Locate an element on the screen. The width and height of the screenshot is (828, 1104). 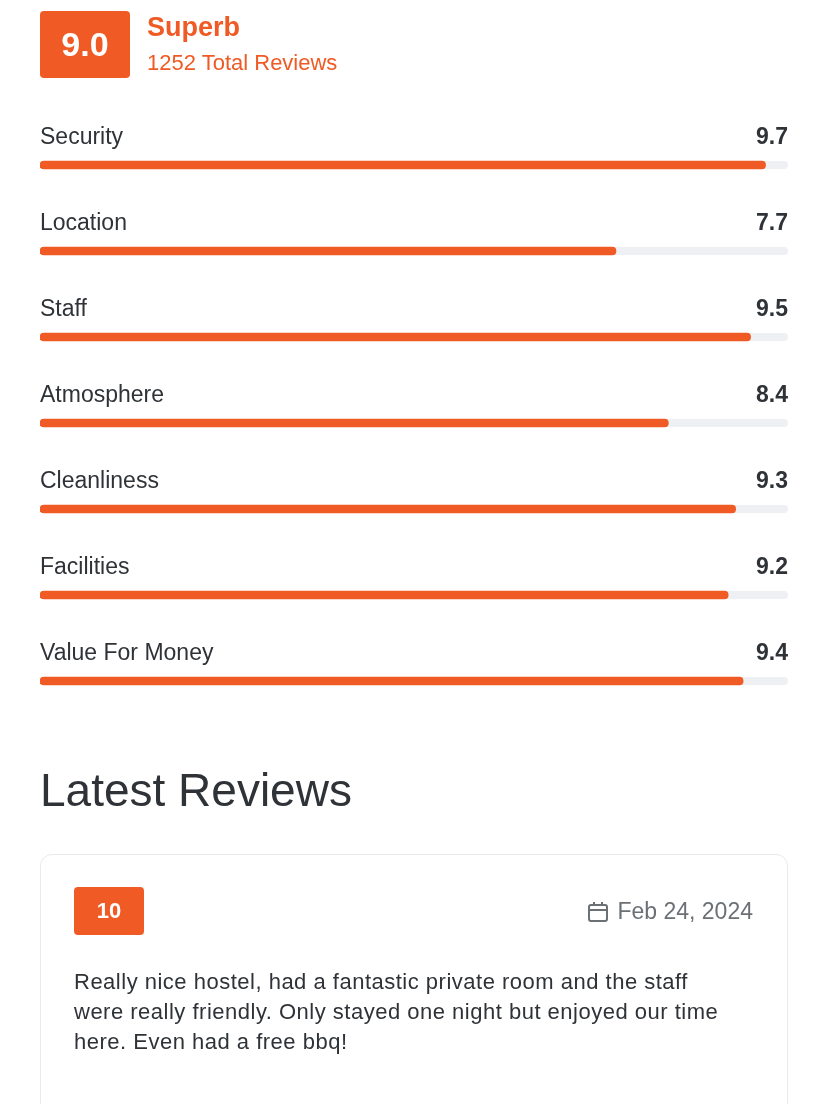
text: Really nice hostel, had a fantastic private room and the staff were really friendly. Only stayed one night but enjoyed our time here. Even had a free bbq! is located at coordinates (397, 1012).